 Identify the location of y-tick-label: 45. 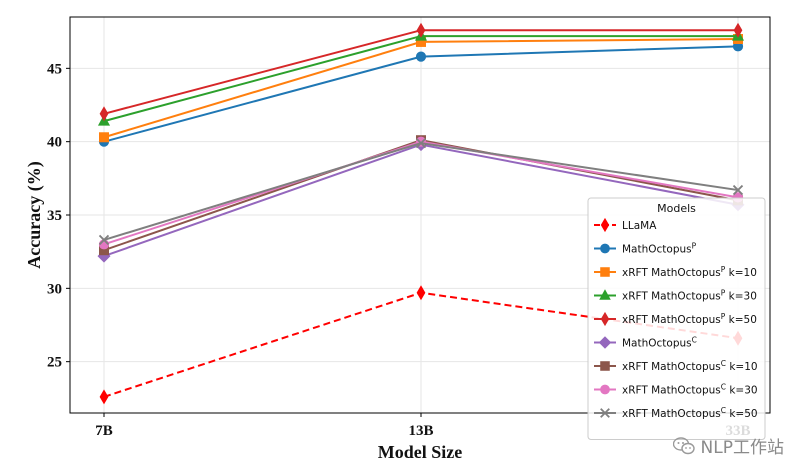
(54, 69).